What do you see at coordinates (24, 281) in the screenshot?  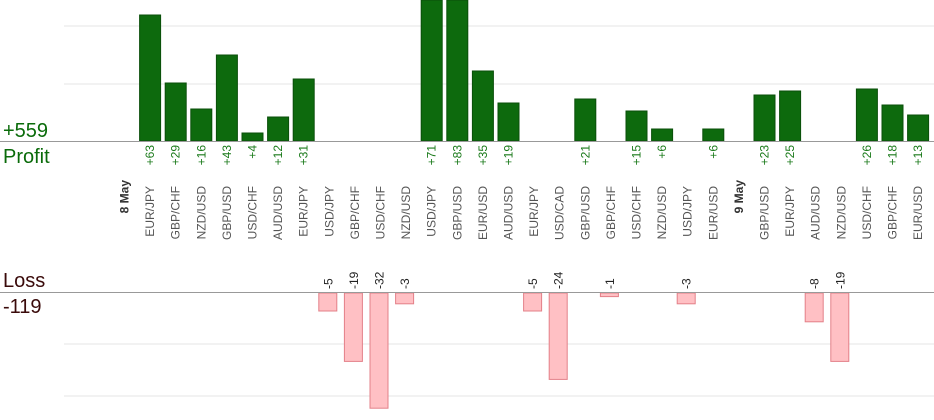 I see `loss-label: Loss` at bounding box center [24, 281].